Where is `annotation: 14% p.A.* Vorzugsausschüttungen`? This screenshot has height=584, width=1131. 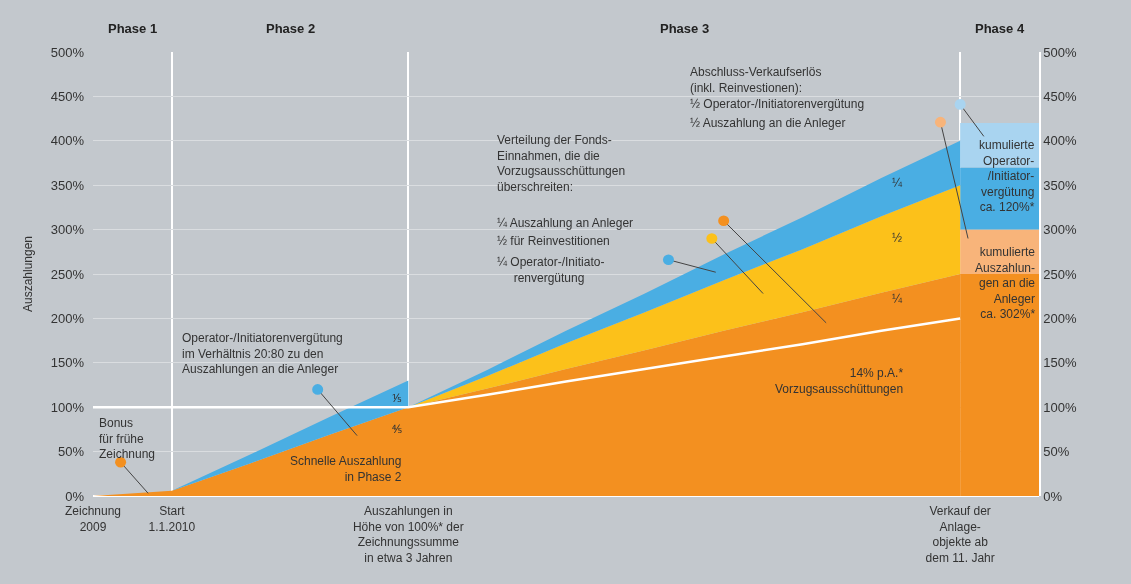 annotation: 14% p.A.* Vorzugsausschüttungen is located at coordinates (839, 381).